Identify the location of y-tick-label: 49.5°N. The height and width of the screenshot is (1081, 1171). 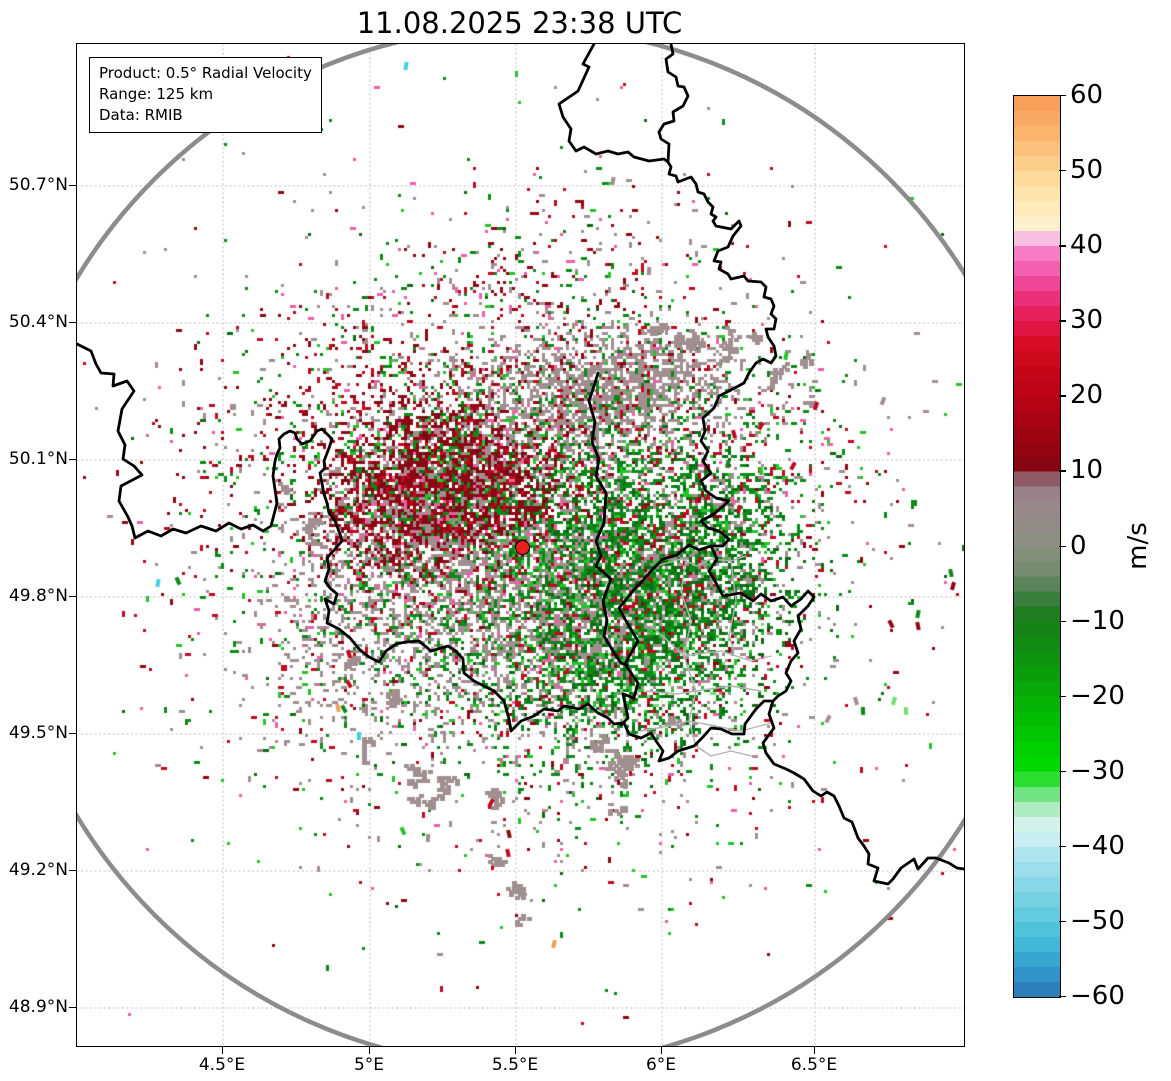
(38, 733).